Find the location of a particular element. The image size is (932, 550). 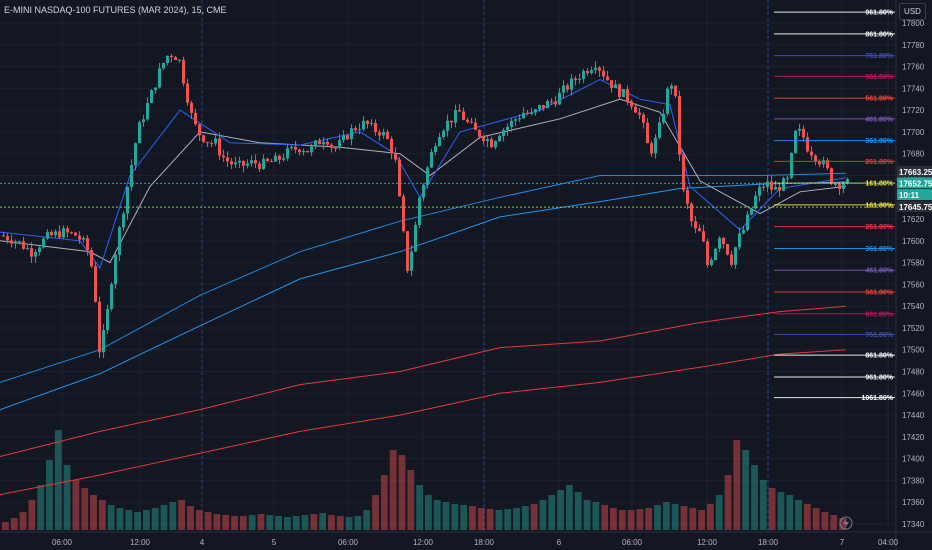

time-tick-label: 06:00 is located at coordinates (348, 542).